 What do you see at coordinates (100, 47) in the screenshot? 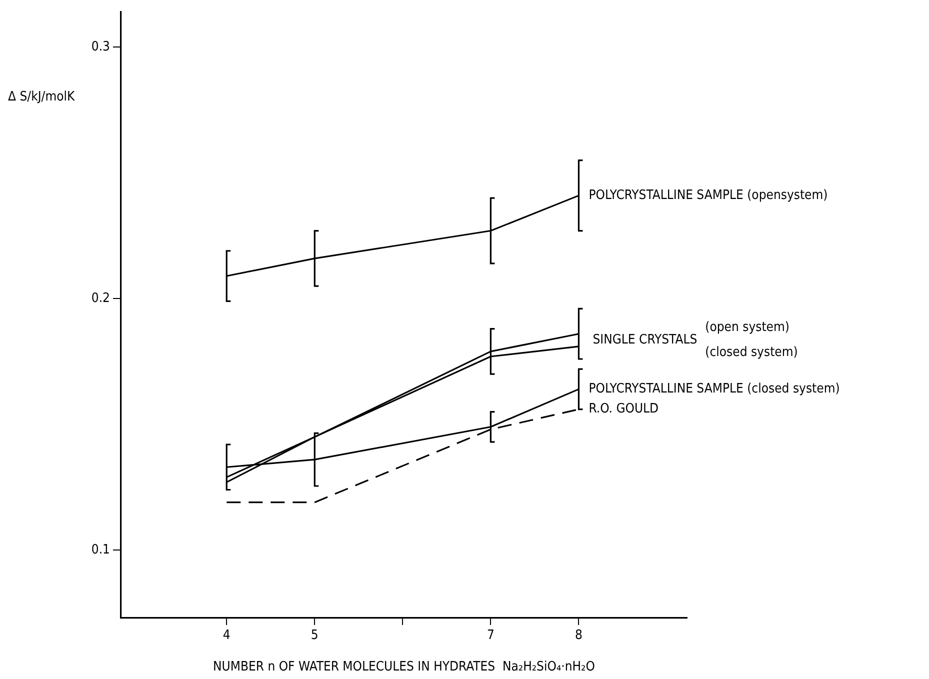
I see `y-tick-label: 0.3` at bounding box center [100, 47].